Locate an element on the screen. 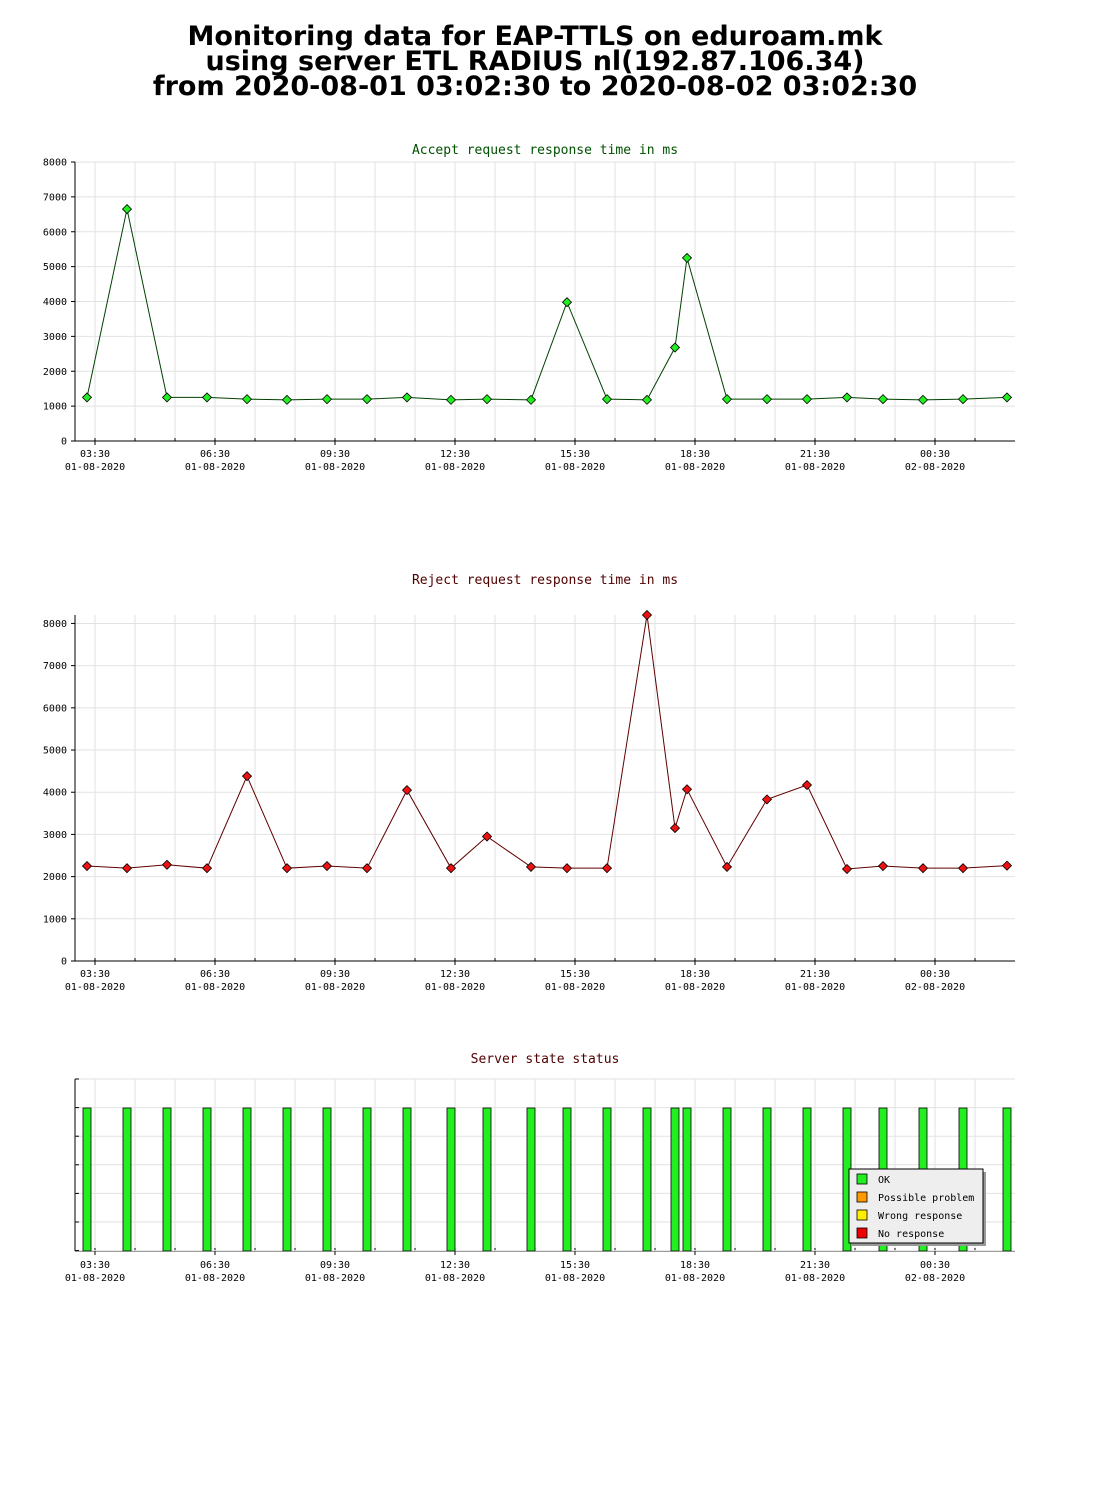  legend-label: OK is located at coordinates (884, 1180).